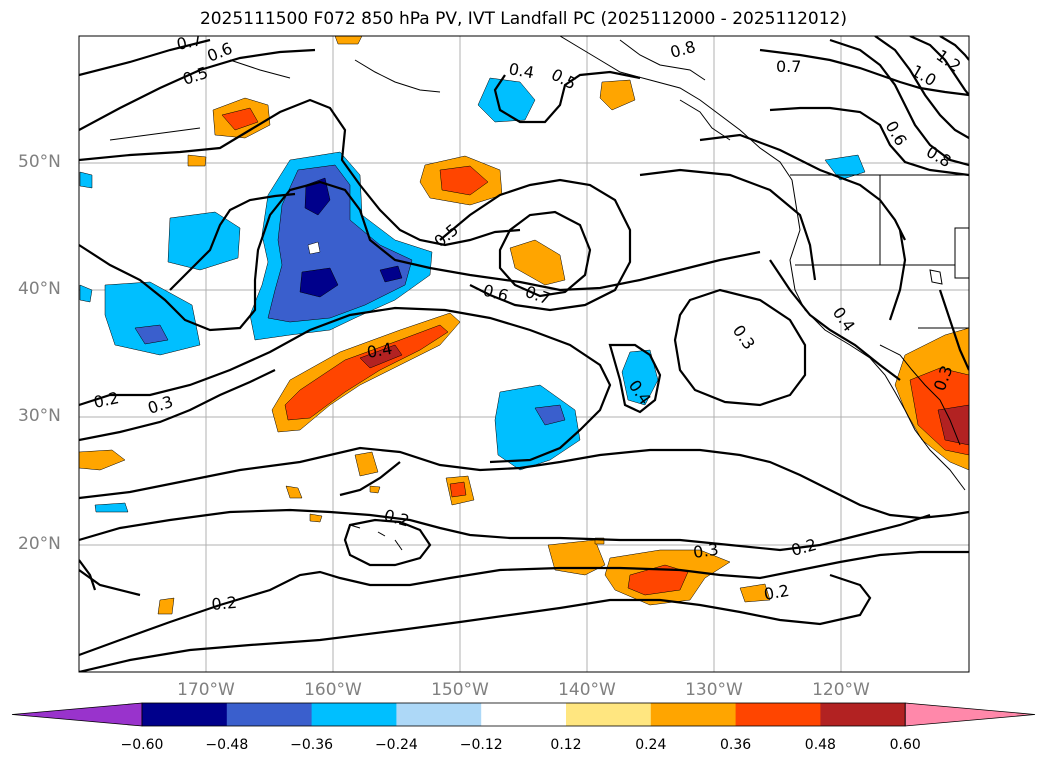 The width and height of the screenshot is (1047, 765). What do you see at coordinates (714, 690) in the screenshot?
I see `lon-label: 130°W` at bounding box center [714, 690].